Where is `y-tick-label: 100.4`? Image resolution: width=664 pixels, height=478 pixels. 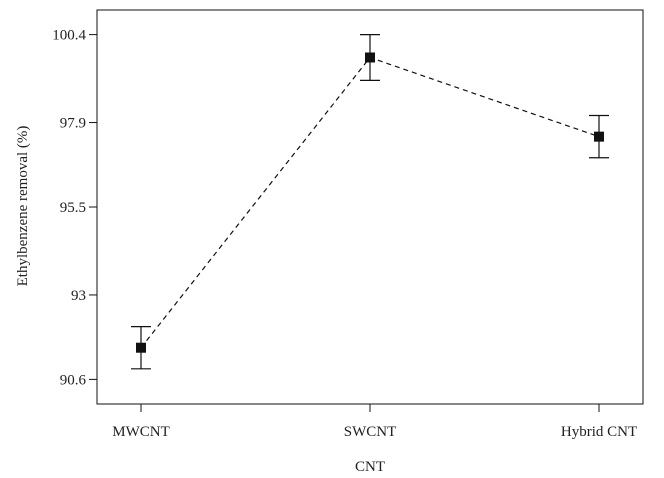 y-tick-label: 100.4 is located at coordinates (69, 36).